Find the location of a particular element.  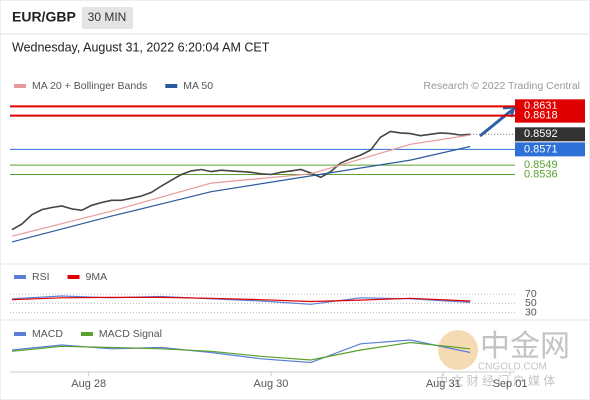

y-tick-label: 50 is located at coordinates (531, 303).